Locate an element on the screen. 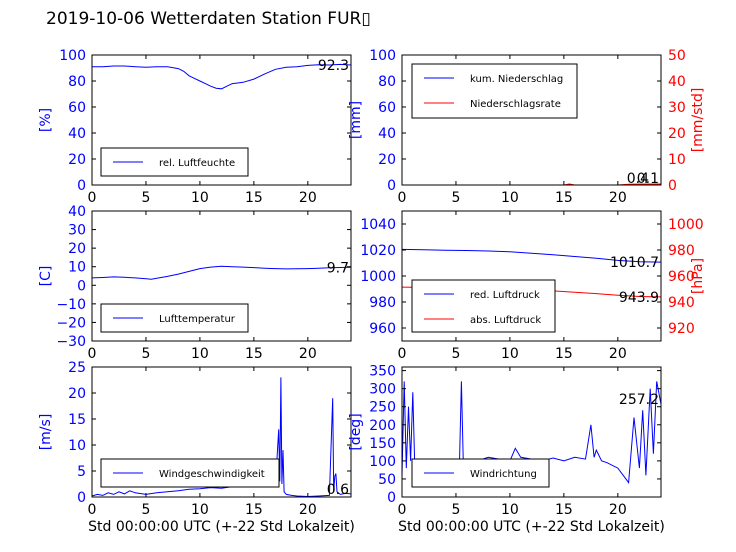  humidity-plot-frame is located at coordinates (221, 120).